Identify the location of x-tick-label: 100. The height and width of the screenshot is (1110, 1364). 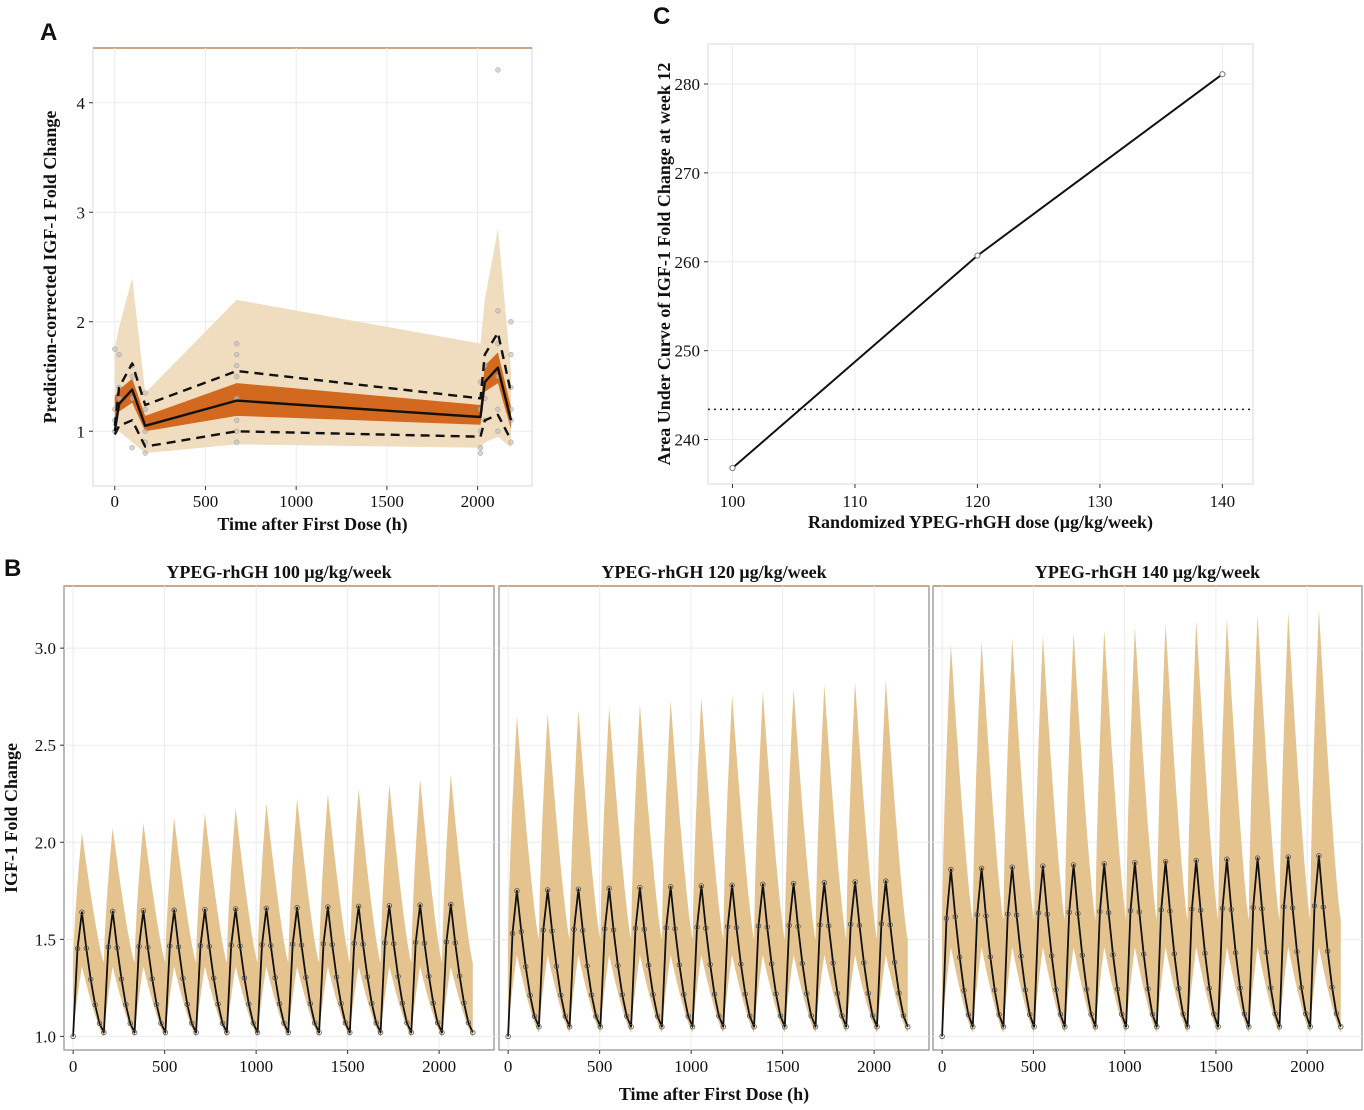
(733, 501).